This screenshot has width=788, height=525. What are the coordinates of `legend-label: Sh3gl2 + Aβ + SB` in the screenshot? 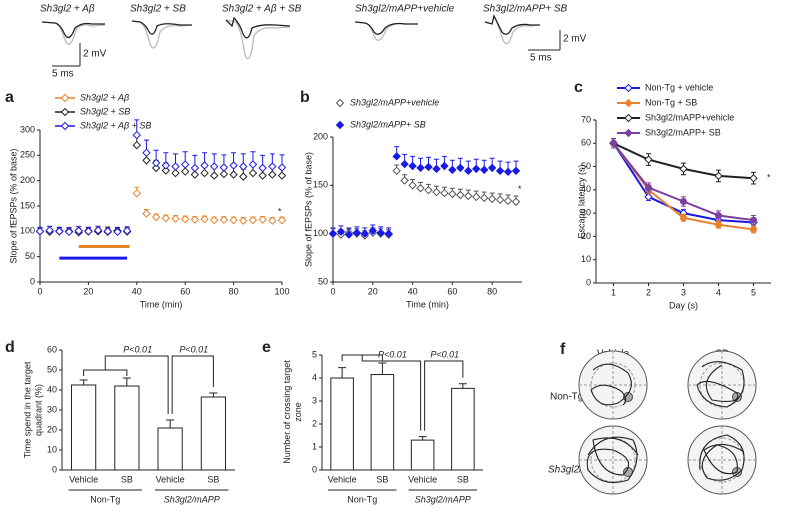 It's located at (115, 125).